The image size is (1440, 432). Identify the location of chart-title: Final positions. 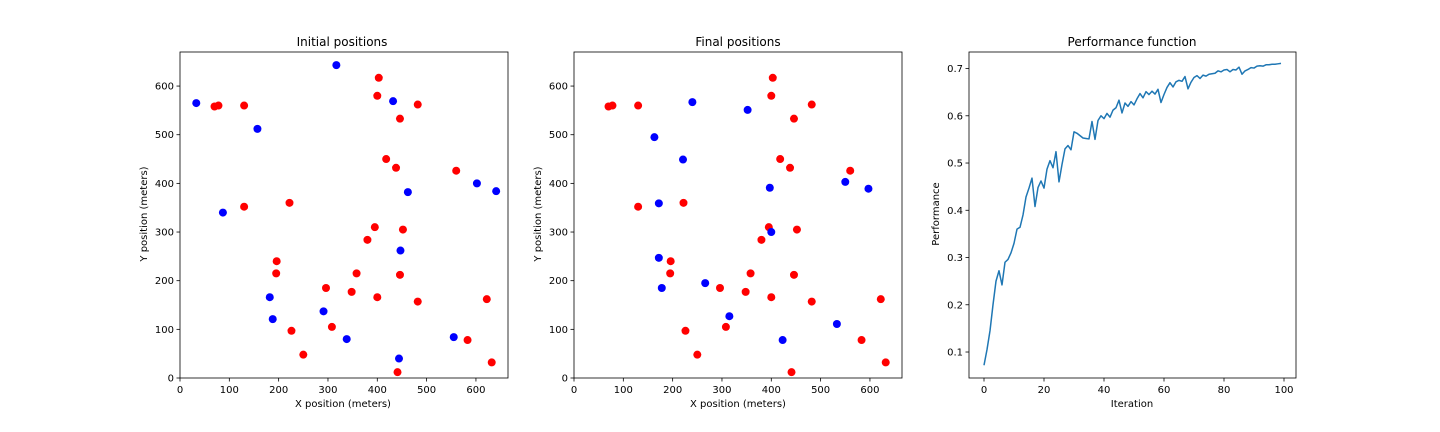
(737, 42).